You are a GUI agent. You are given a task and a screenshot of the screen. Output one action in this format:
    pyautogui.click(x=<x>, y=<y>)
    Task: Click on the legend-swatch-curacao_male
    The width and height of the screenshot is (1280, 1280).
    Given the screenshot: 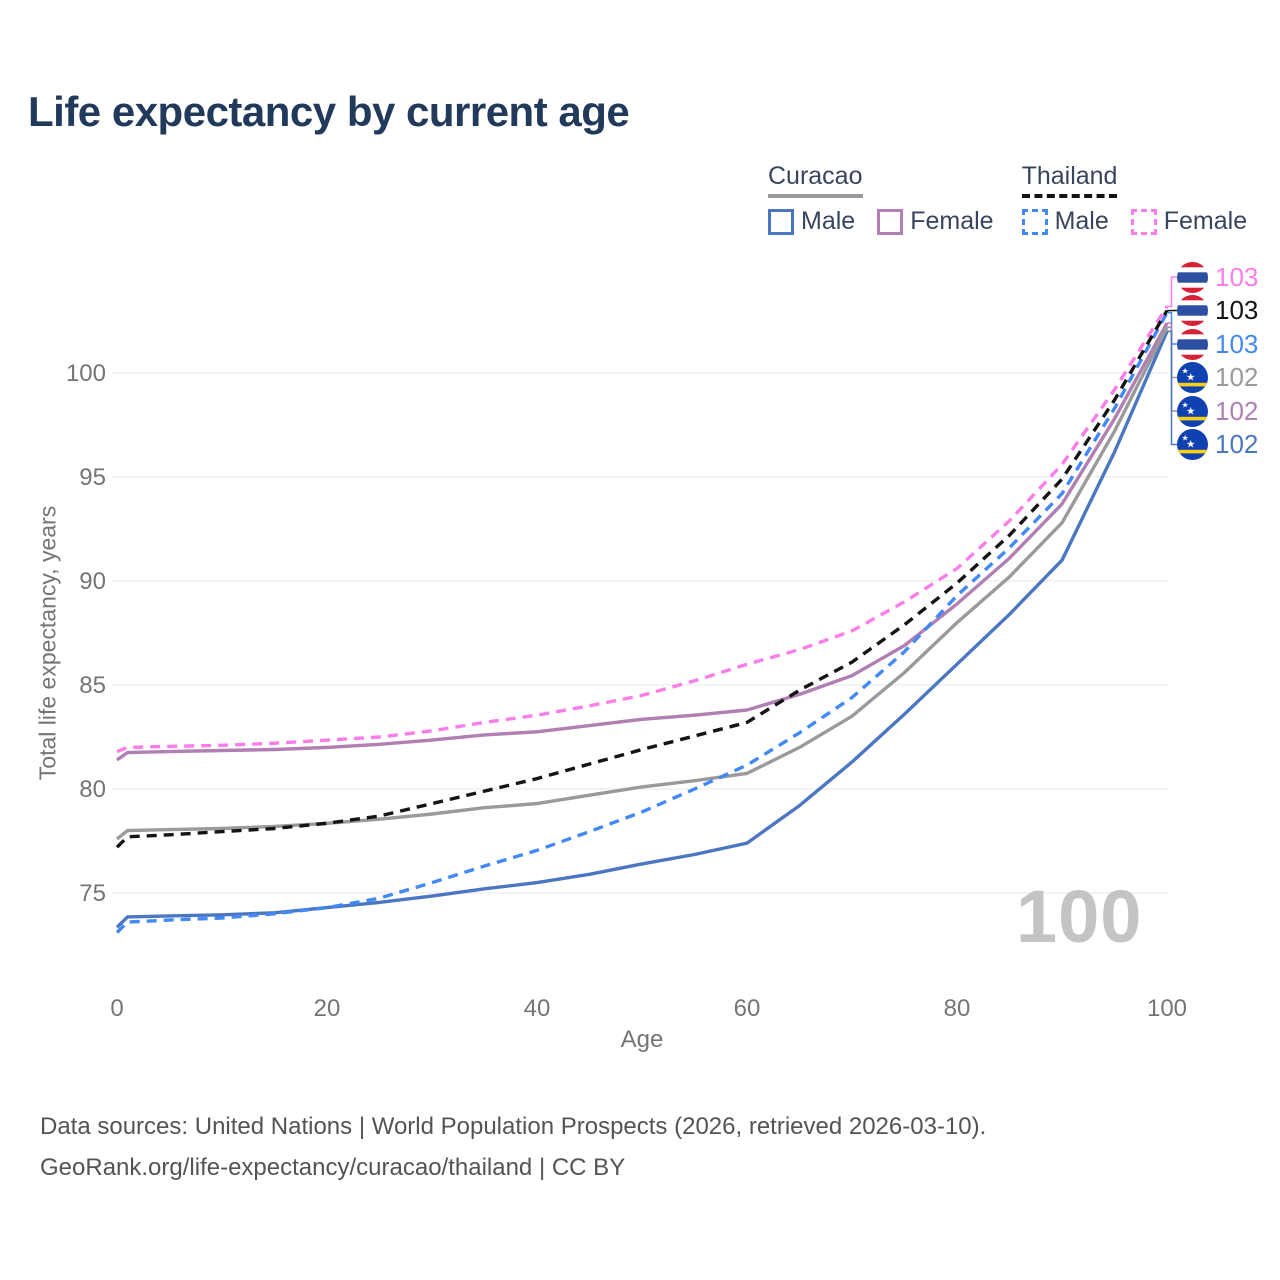 What is the action you would take?
    pyautogui.click(x=781, y=221)
    